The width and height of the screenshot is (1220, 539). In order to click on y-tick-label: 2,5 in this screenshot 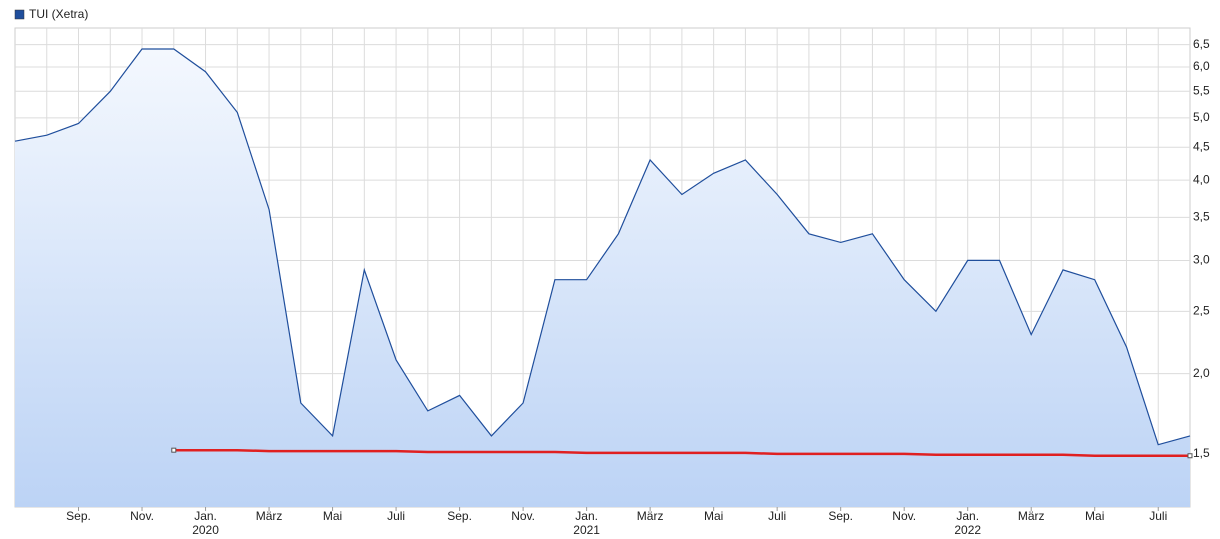, I will do `click(1201, 310)`.